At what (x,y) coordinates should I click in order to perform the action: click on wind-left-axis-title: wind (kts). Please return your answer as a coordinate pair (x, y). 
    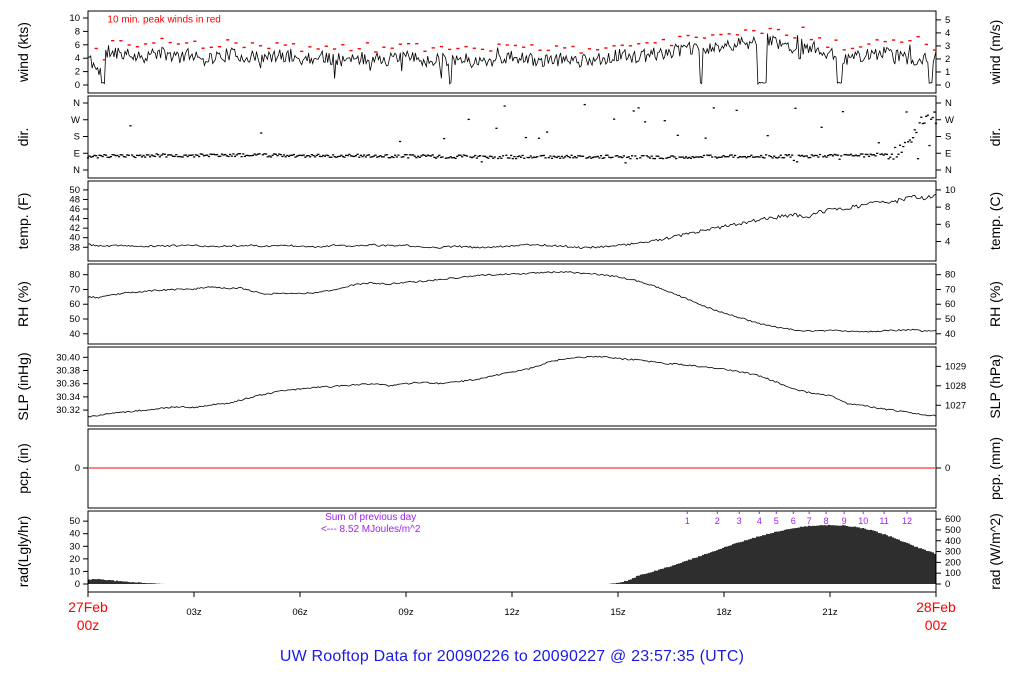
    Looking at the image, I should click on (23, 52).